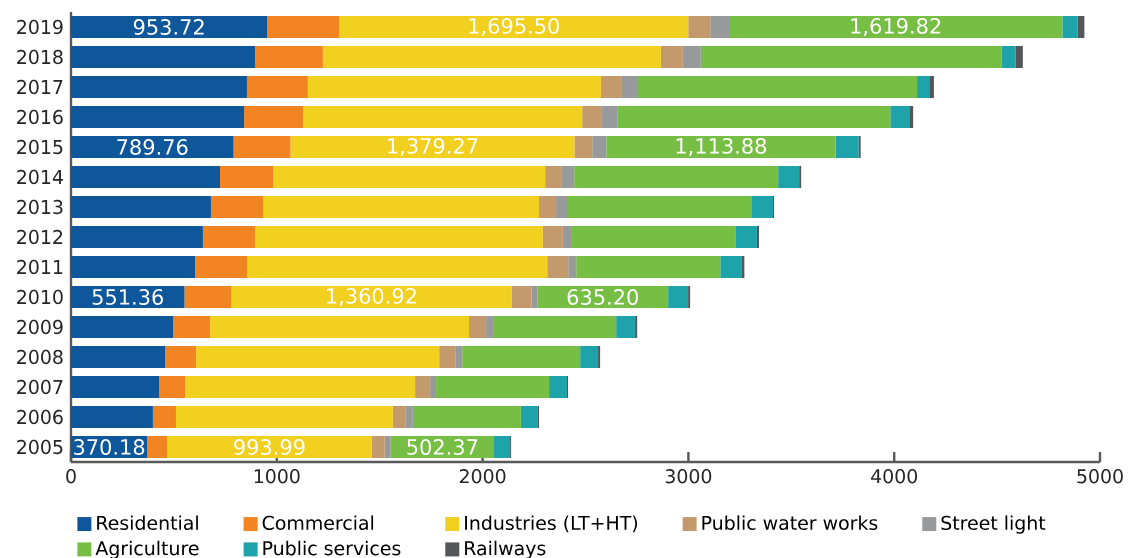  Describe the element at coordinates (109, 447) in the screenshot. I see `data-label: 370.18` at that location.